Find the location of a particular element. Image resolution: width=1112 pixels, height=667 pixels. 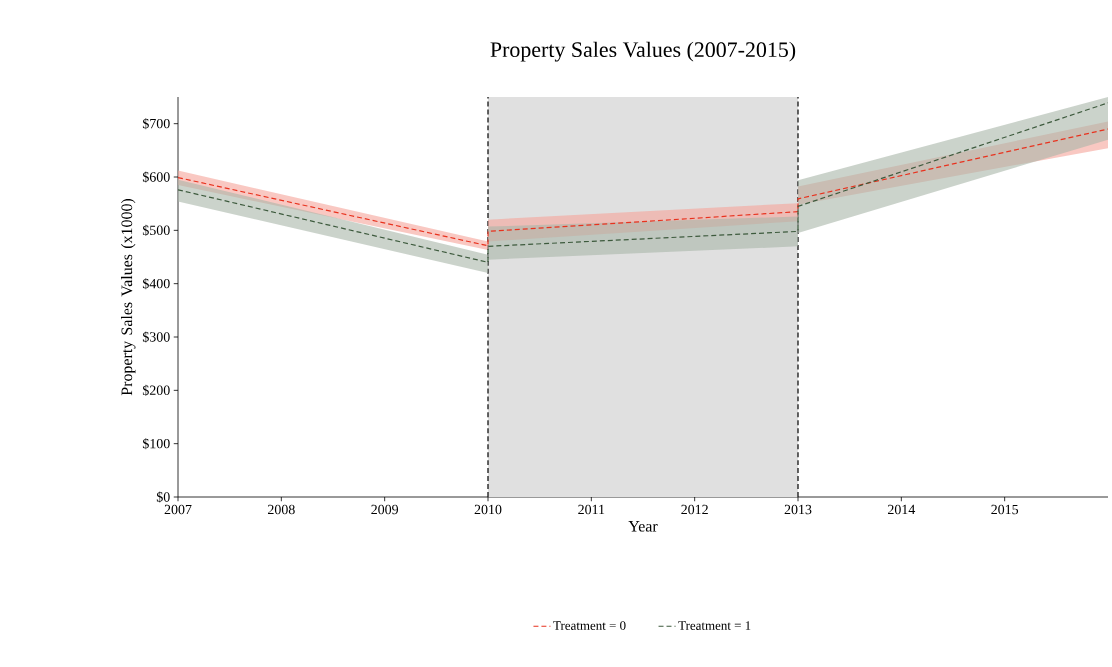

legend-label: Treatment = 1 is located at coordinates (714, 625).